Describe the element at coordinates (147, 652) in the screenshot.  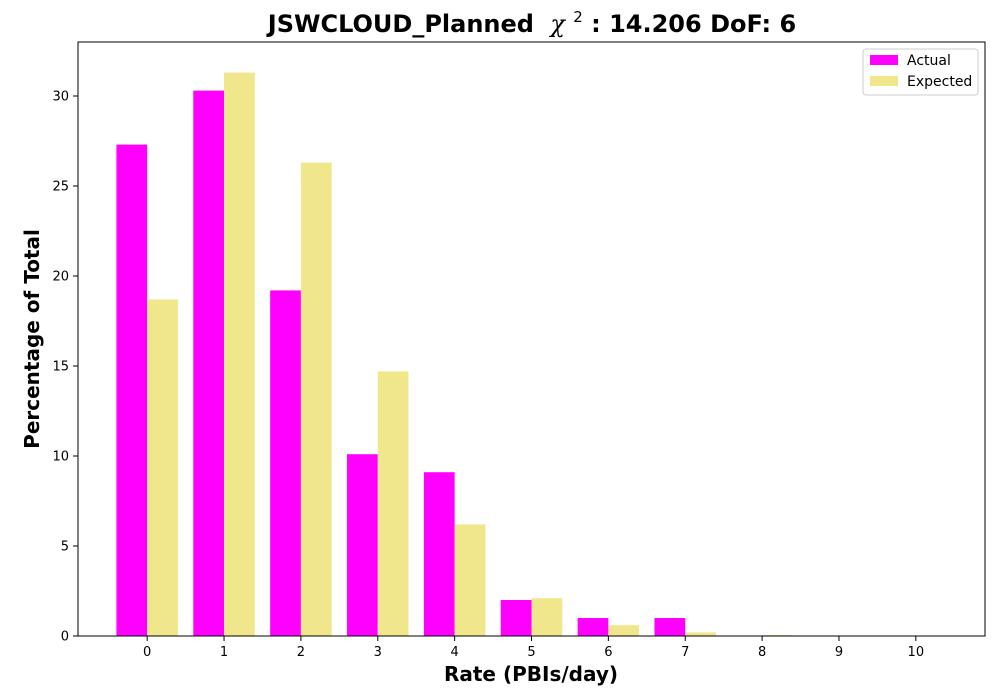
I see `x-tick-label-0: 0` at that location.